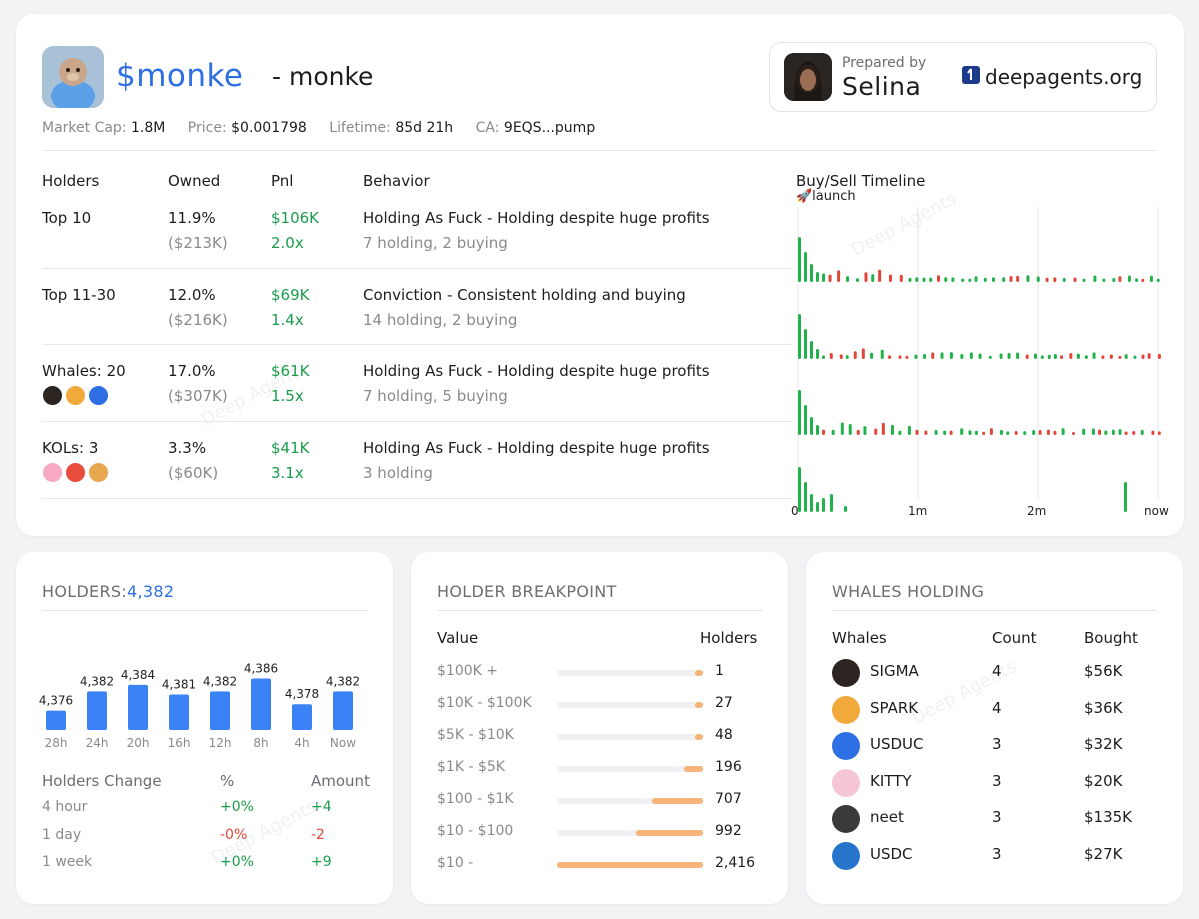 The width and height of the screenshot is (1199, 919). What do you see at coordinates (180, 76) in the screenshot?
I see `token-ticker: $monke` at bounding box center [180, 76].